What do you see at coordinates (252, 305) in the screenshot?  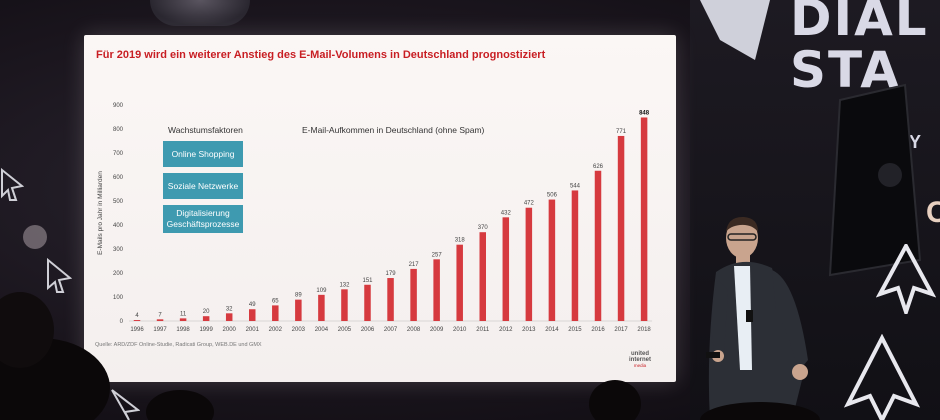 I see `data-label: 49` at bounding box center [252, 305].